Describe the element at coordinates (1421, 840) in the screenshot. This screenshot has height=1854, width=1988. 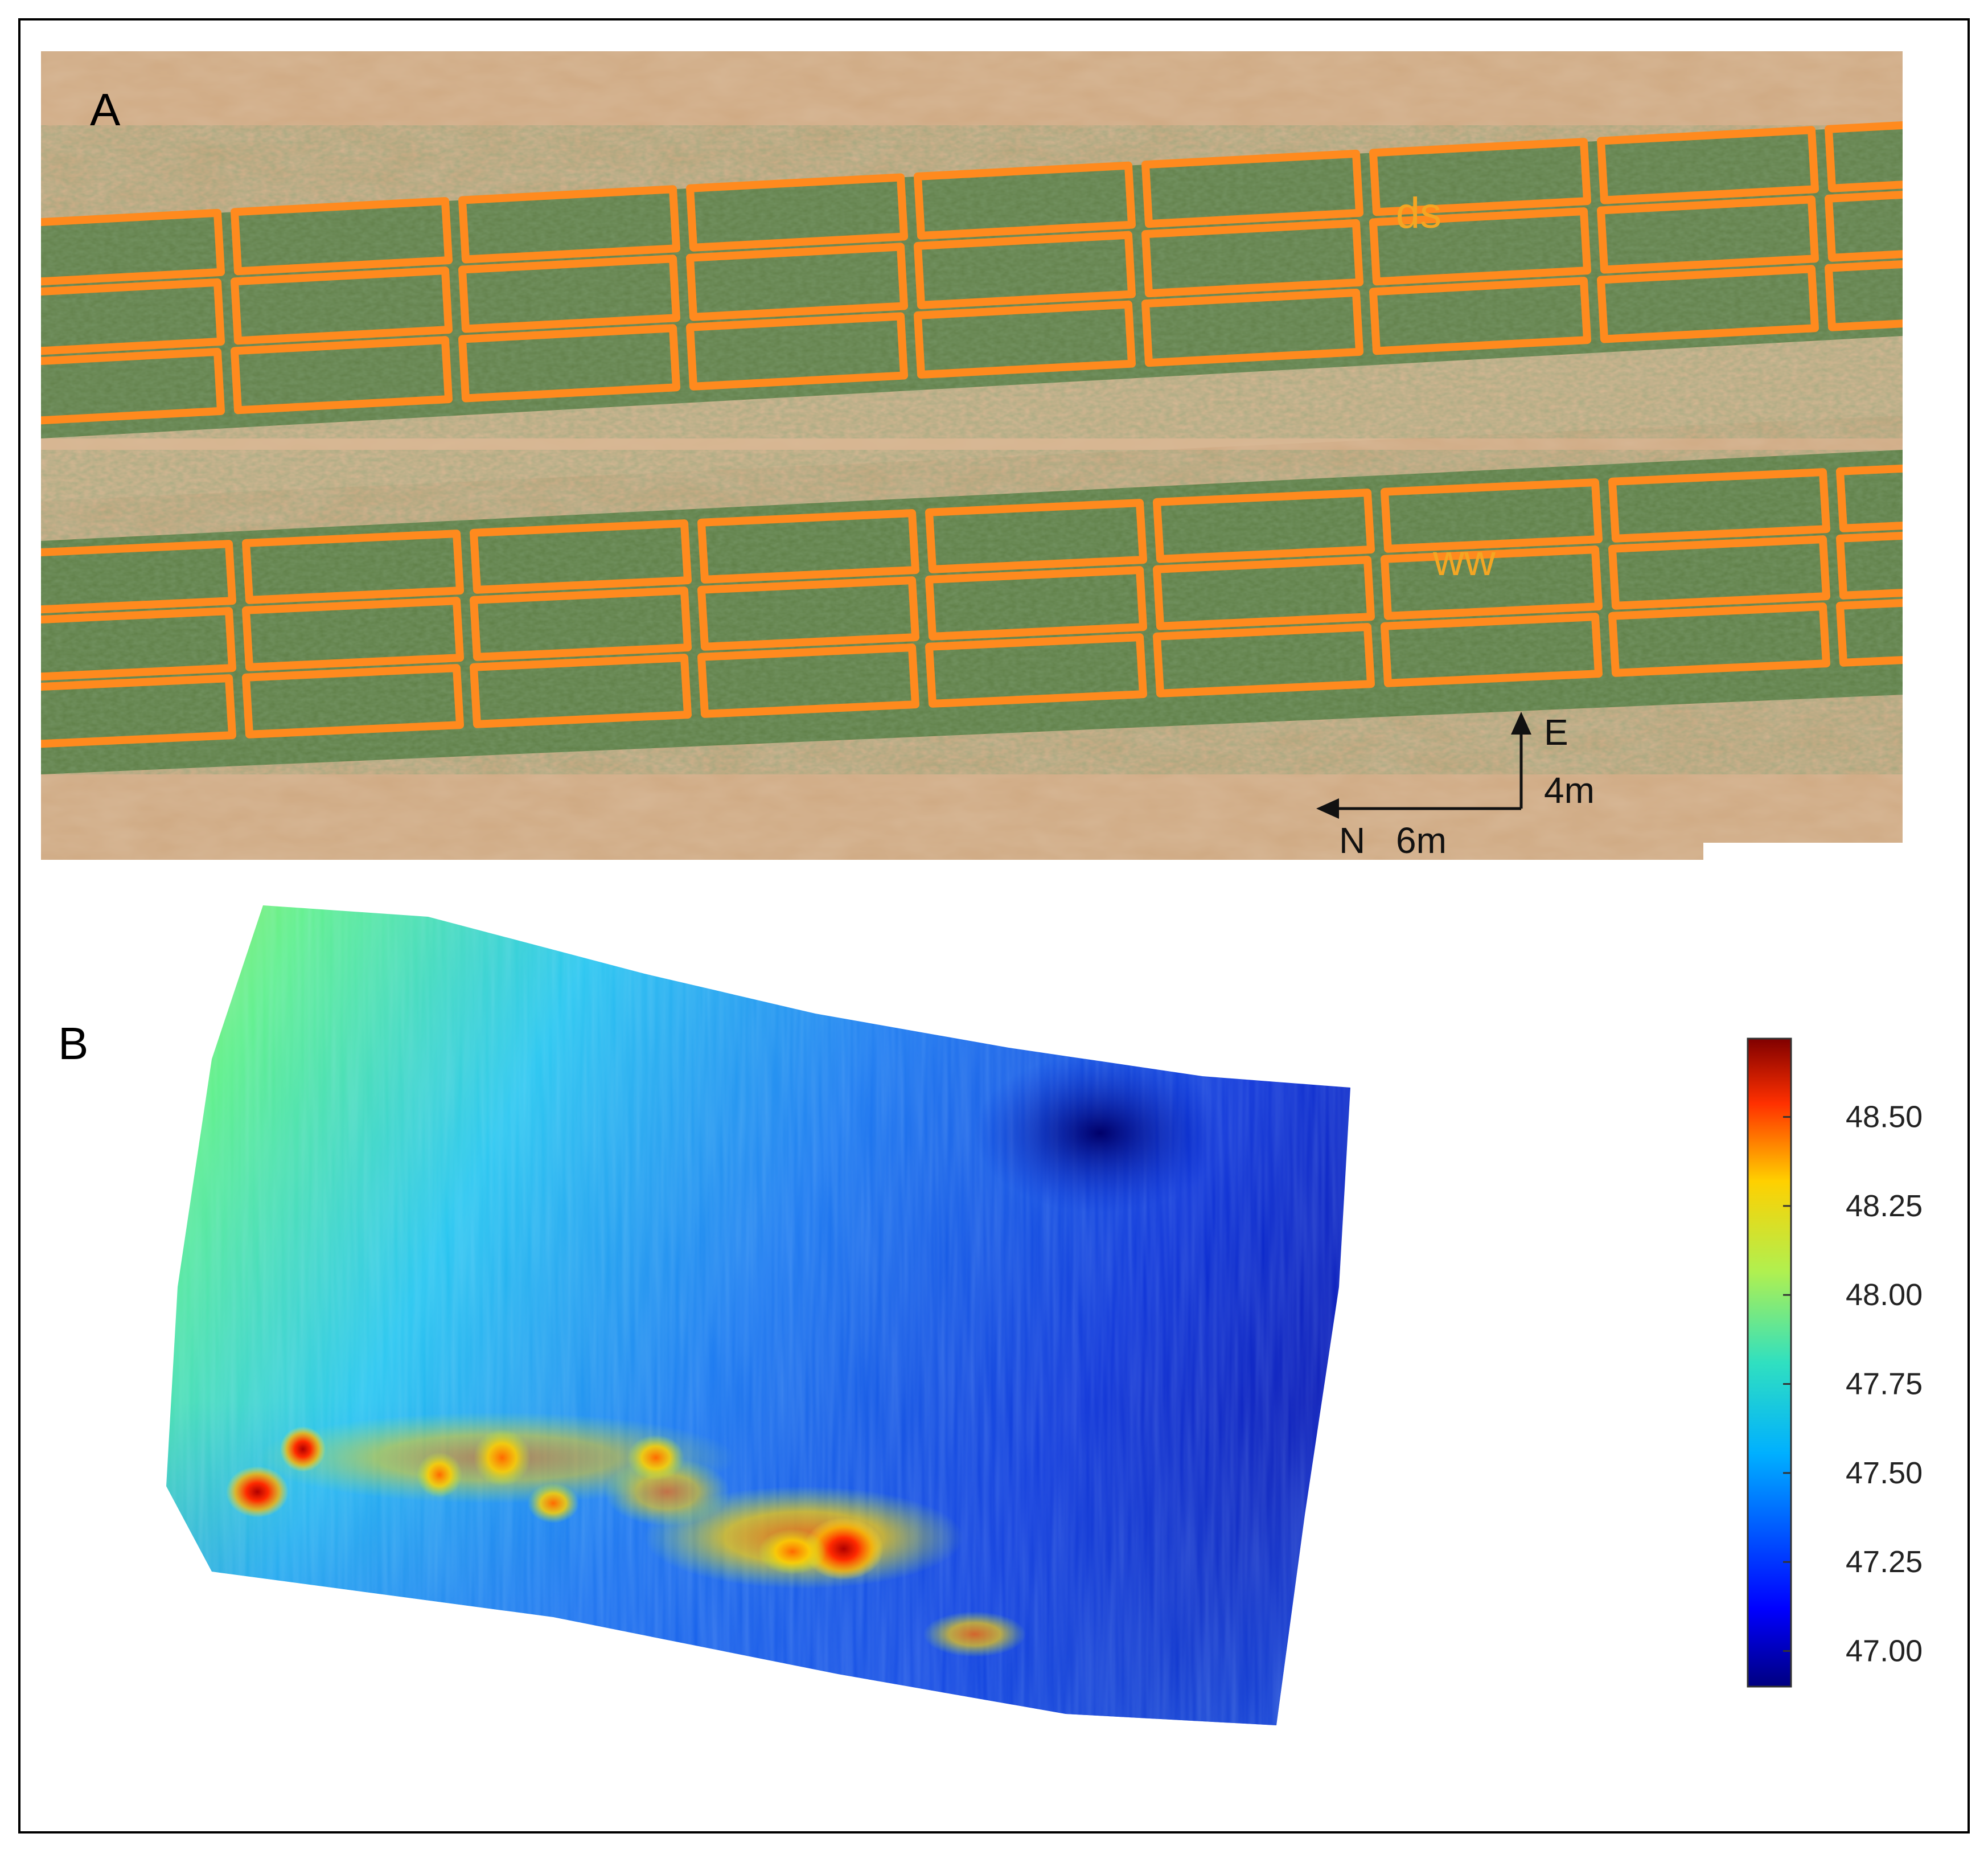
I see `horizontal-scale-label: 6m` at that location.